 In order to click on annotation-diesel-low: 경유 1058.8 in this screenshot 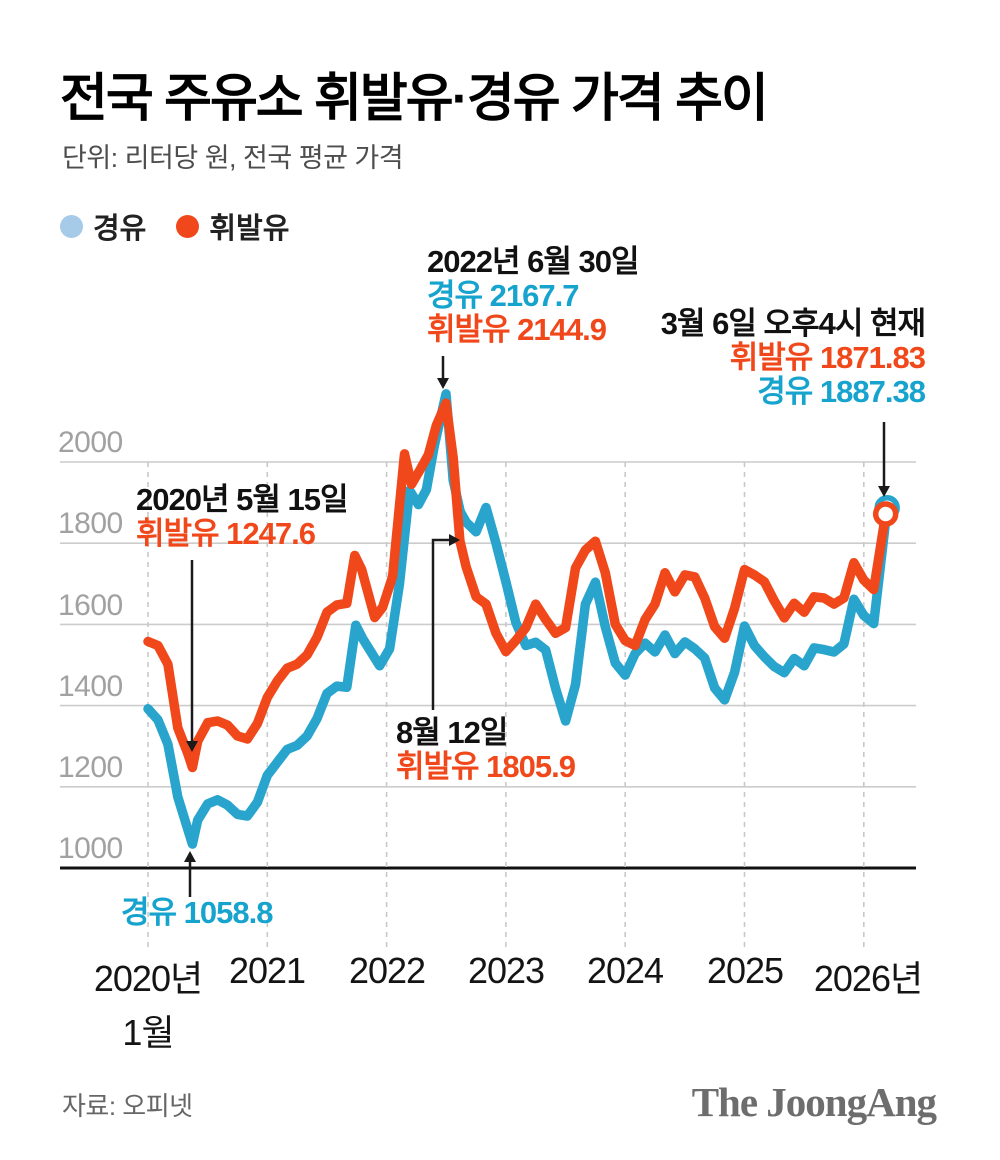, I will do `click(197, 912)`.